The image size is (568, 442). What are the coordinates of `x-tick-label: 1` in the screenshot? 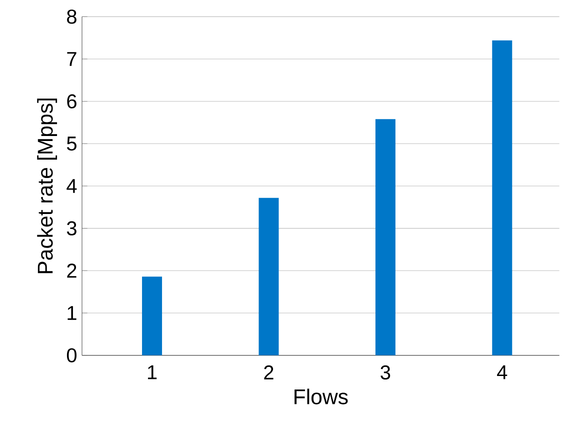 It's located at (152, 372).